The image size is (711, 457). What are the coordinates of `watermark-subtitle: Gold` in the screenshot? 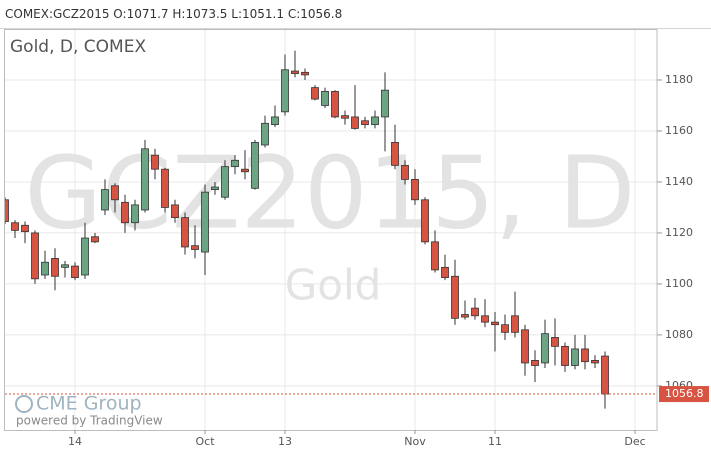 It's located at (333, 285).